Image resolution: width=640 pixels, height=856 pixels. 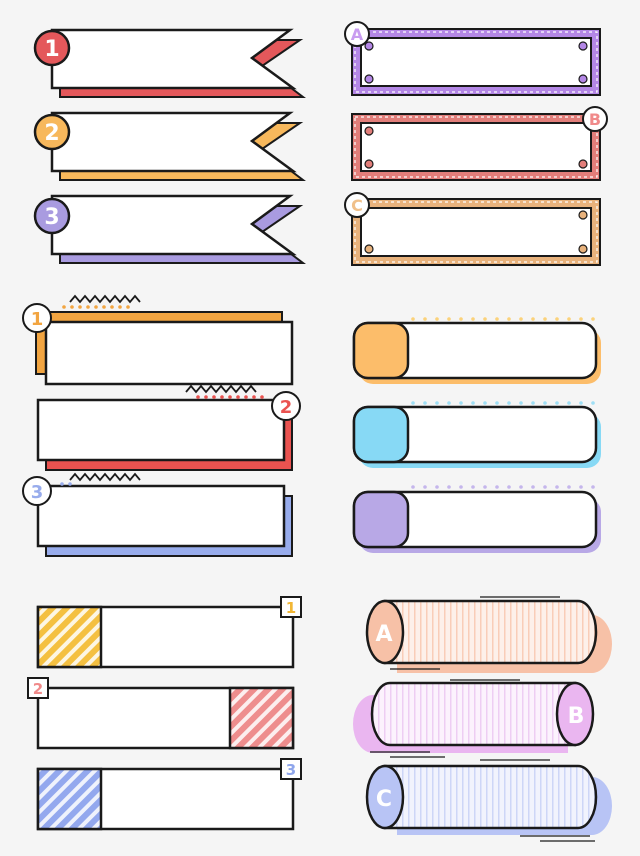 I want to click on offset-box-2: 2, so click(x=168, y=427).